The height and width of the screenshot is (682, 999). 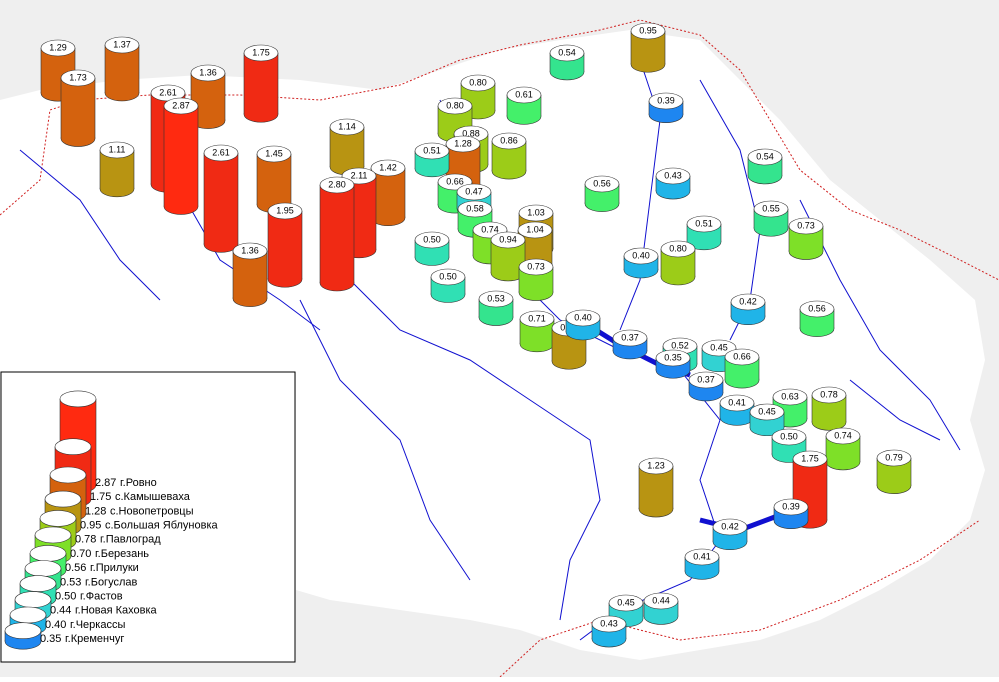 I want to click on marker-label: 1.37, so click(x=122, y=44).